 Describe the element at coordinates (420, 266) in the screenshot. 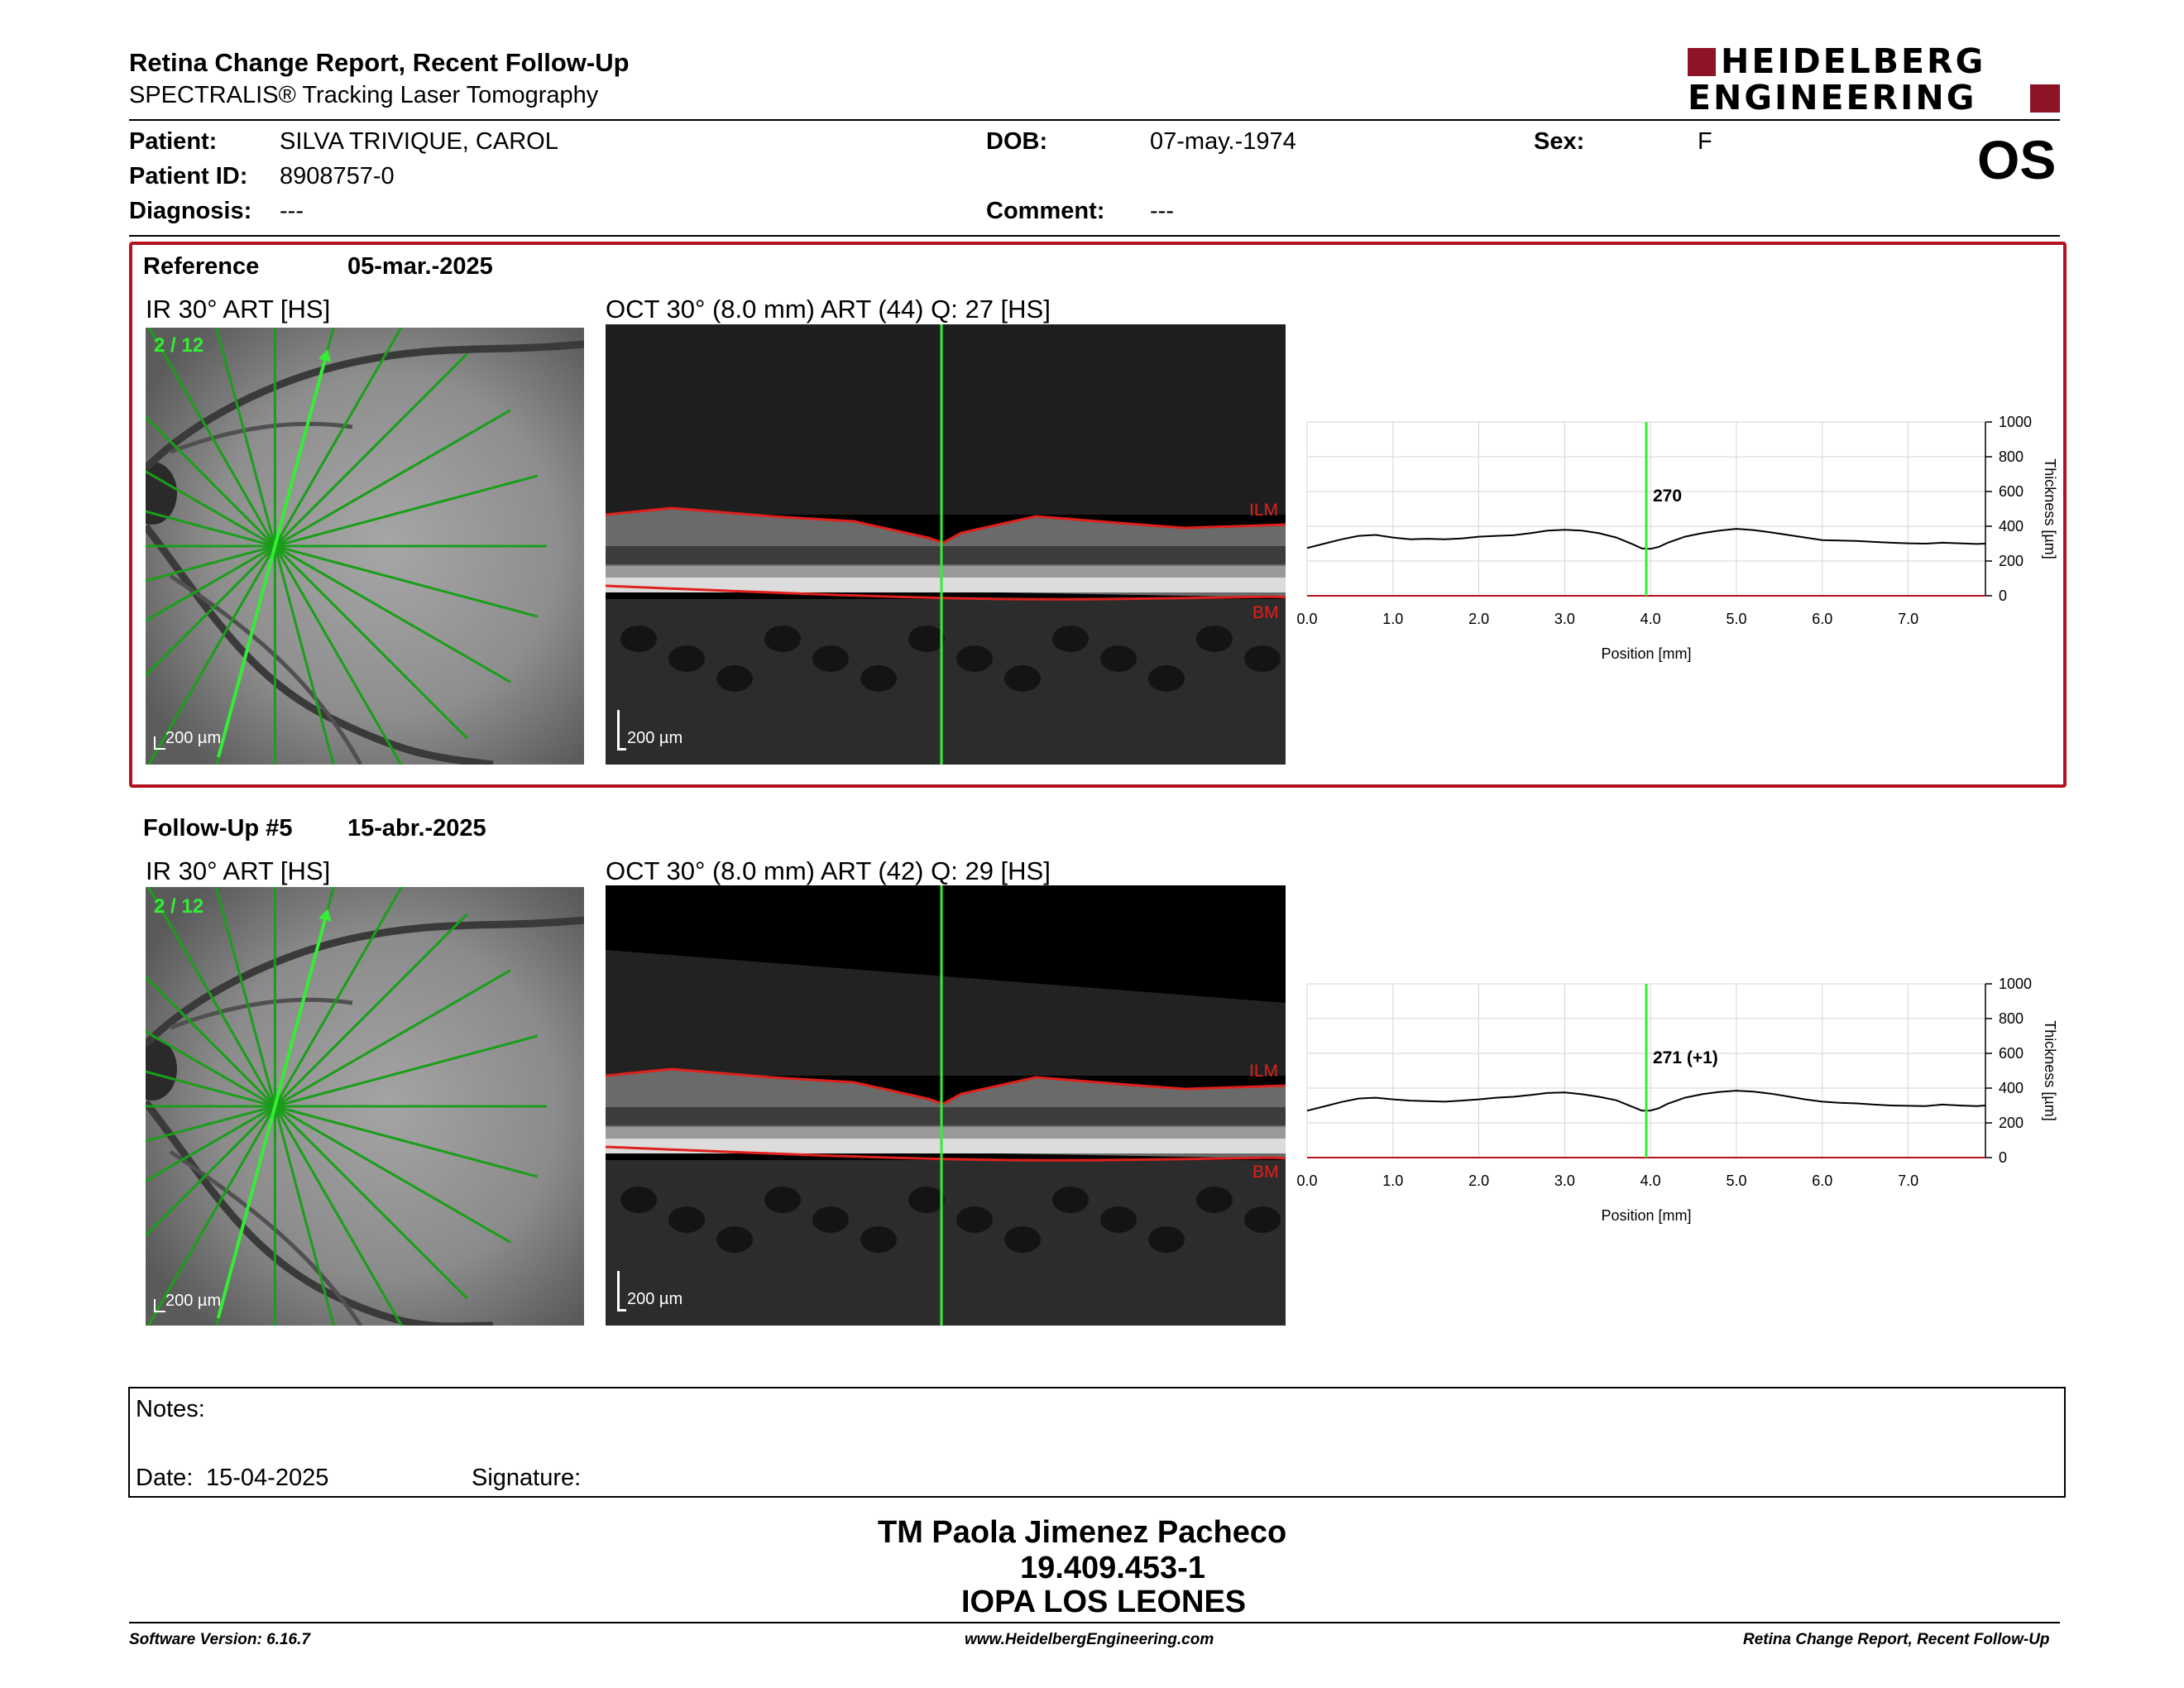

I see `reference-date: 05-mar.-2025` at that location.